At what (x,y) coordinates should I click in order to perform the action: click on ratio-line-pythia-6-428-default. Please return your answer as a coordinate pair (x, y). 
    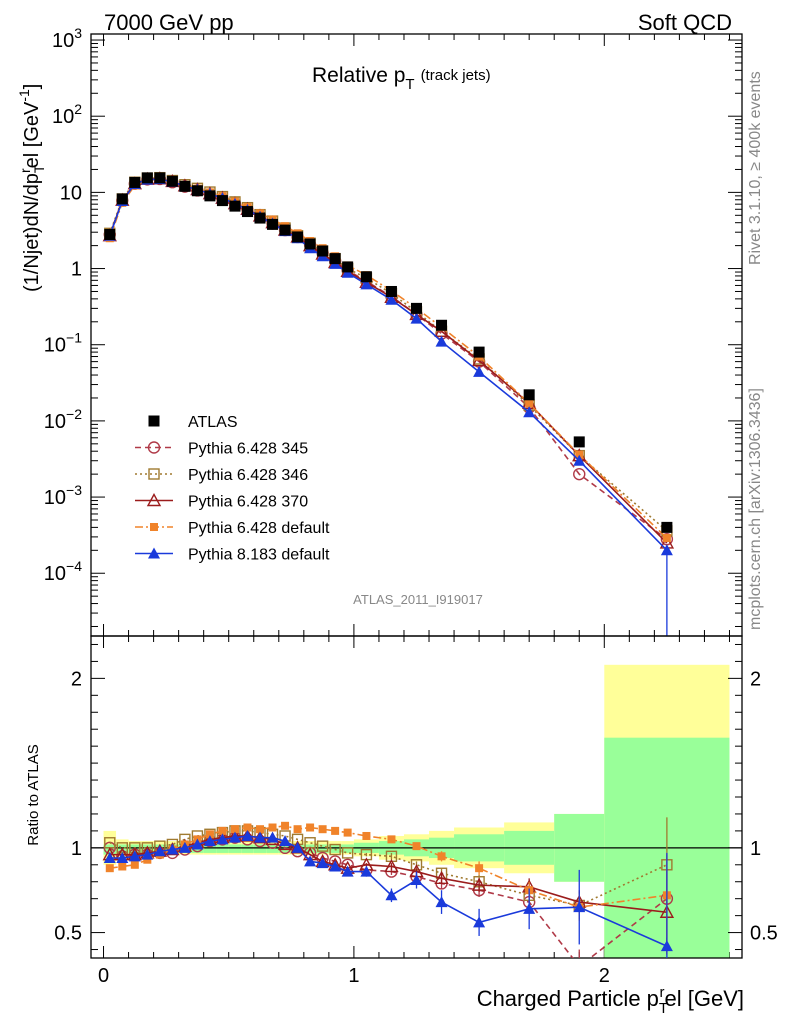
    Looking at the image, I should click on (388, 866).